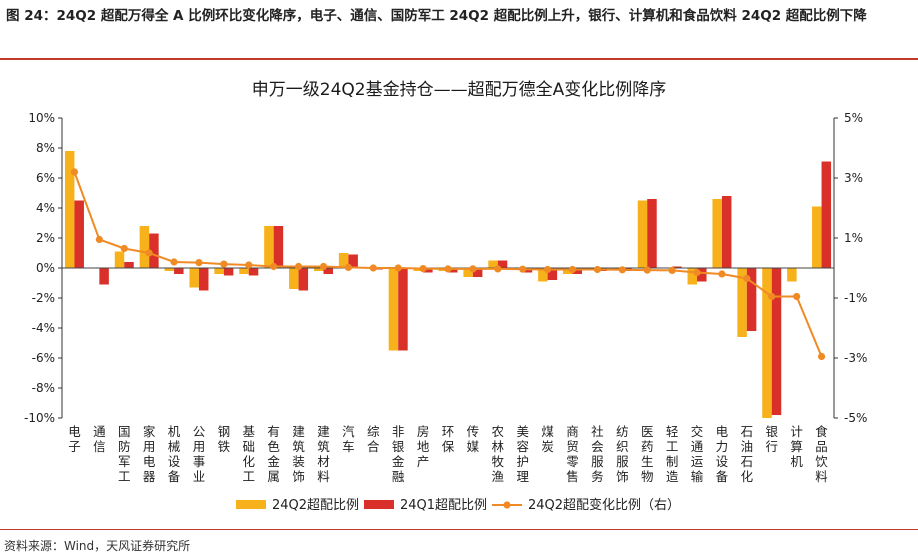 The image size is (918, 558). I want to click on right-tick-label: -3%, so click(855, 358).